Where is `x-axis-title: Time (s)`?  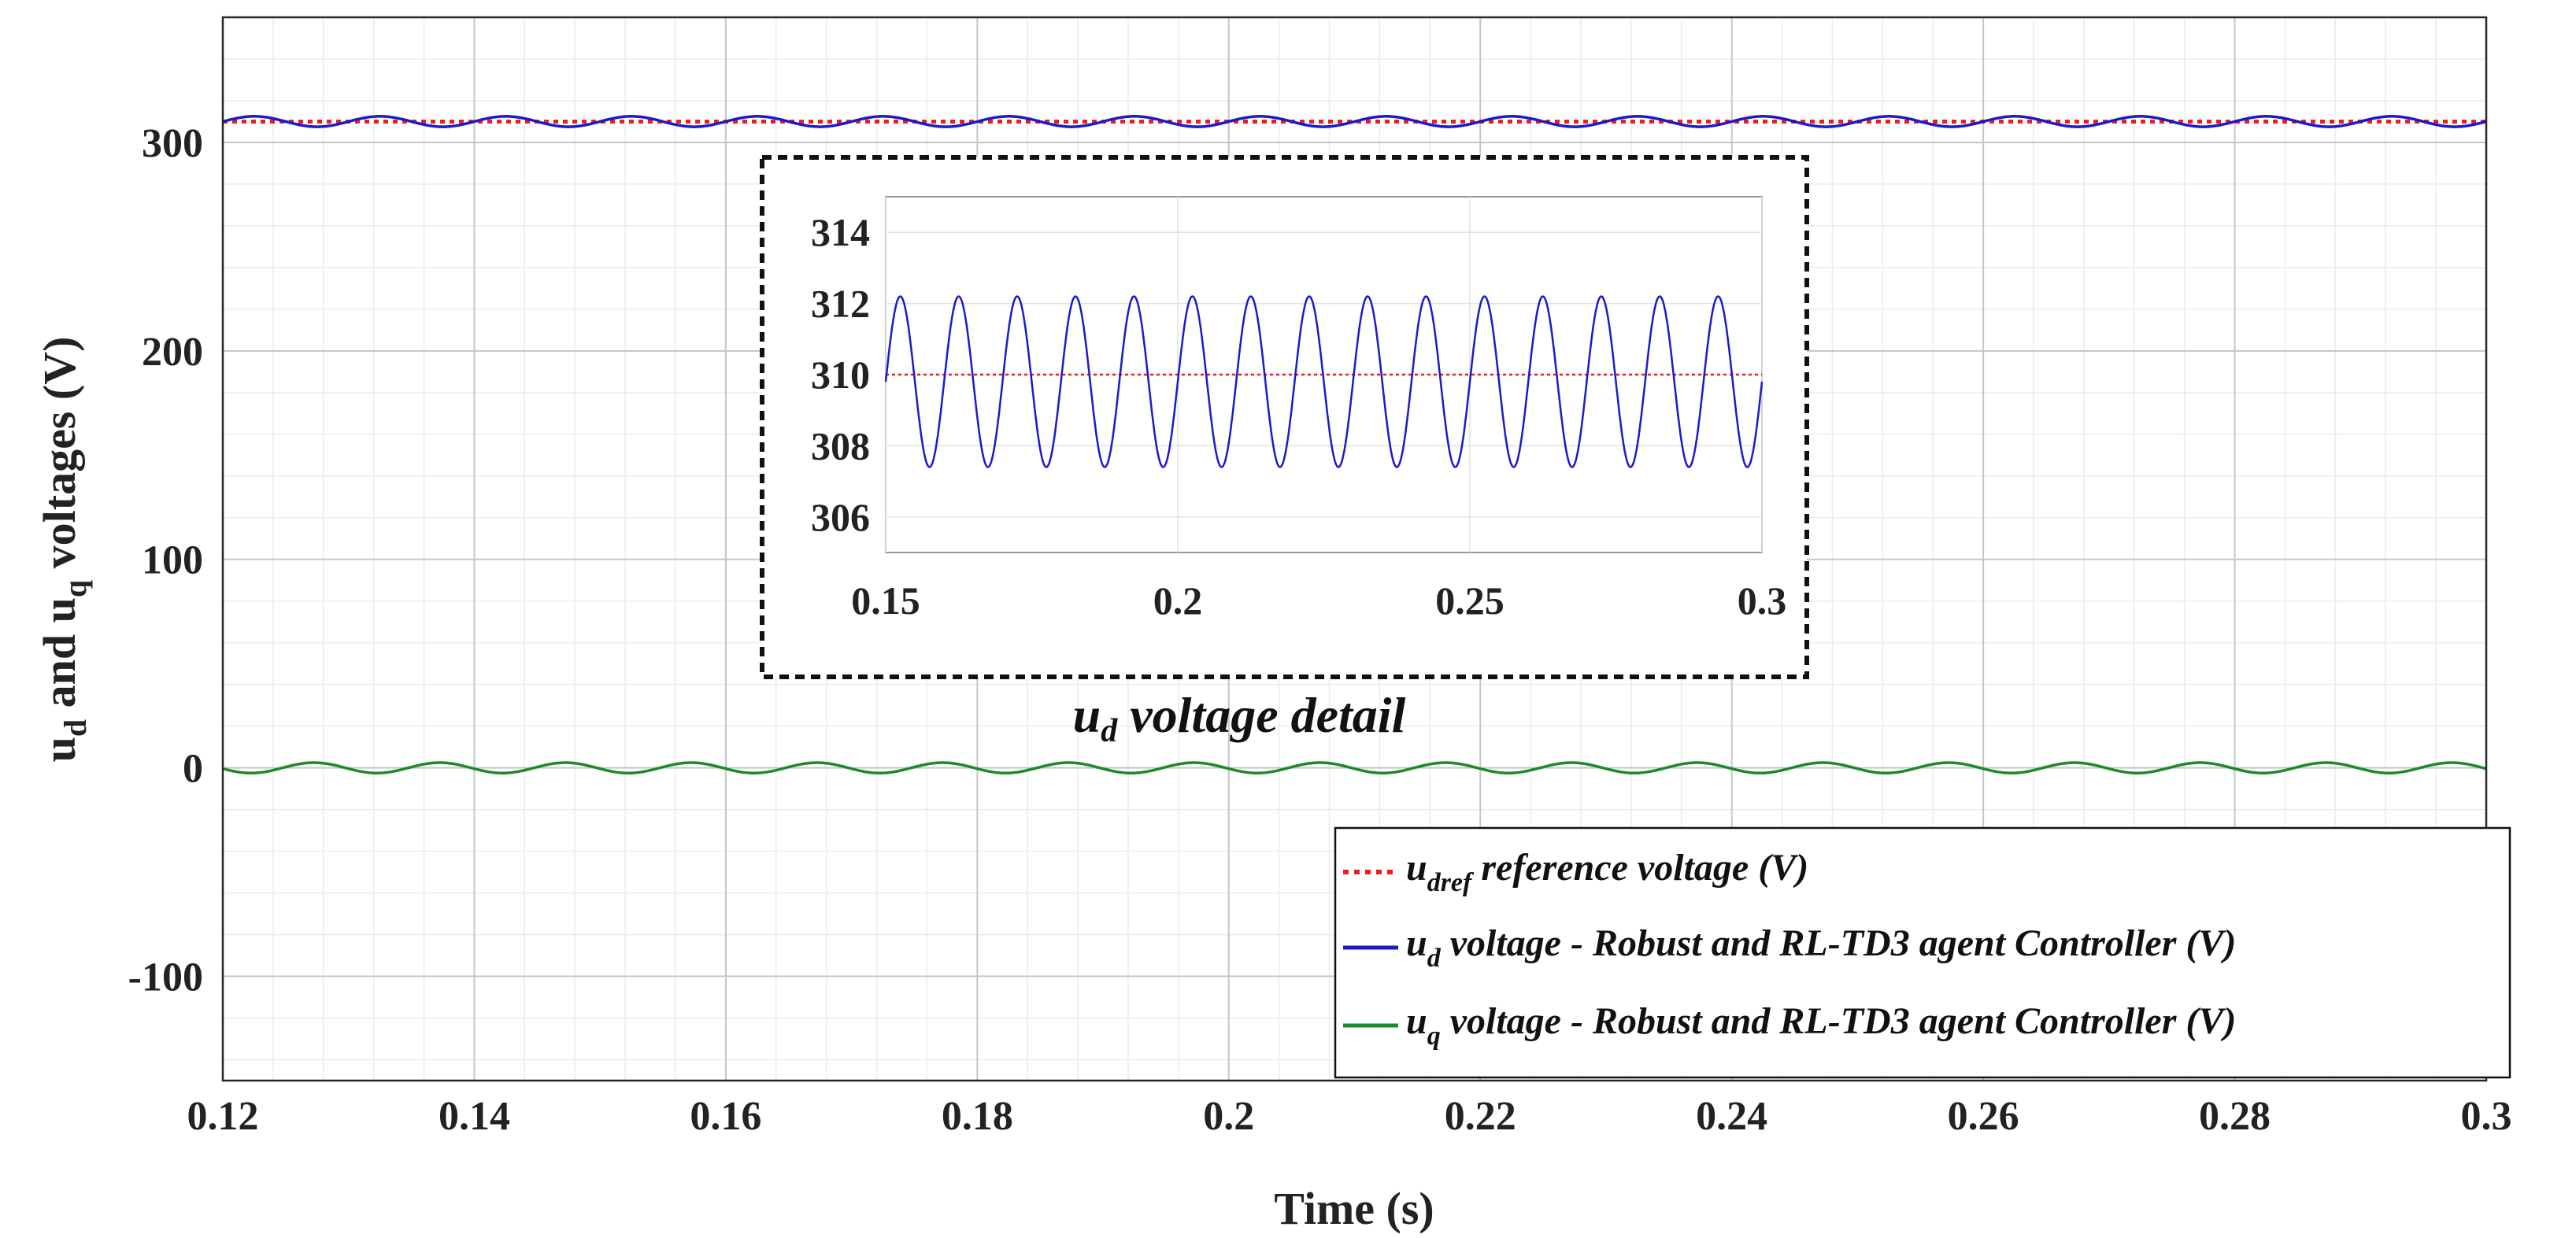
x-axis-title: Time (s) is located at coordinates (1354, 1208).